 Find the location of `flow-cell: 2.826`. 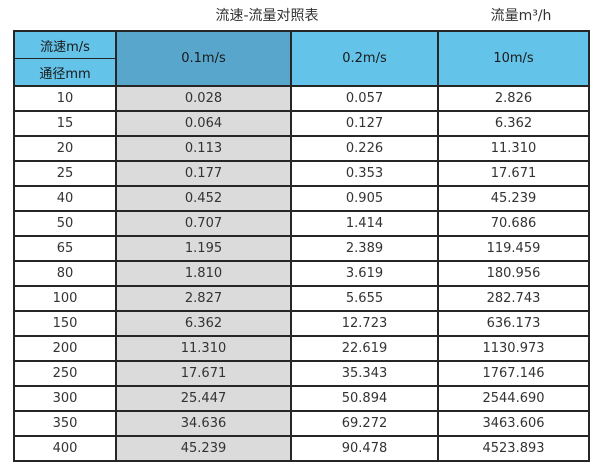

flow-cell: 2.826 is located at coordinates (513, 98).